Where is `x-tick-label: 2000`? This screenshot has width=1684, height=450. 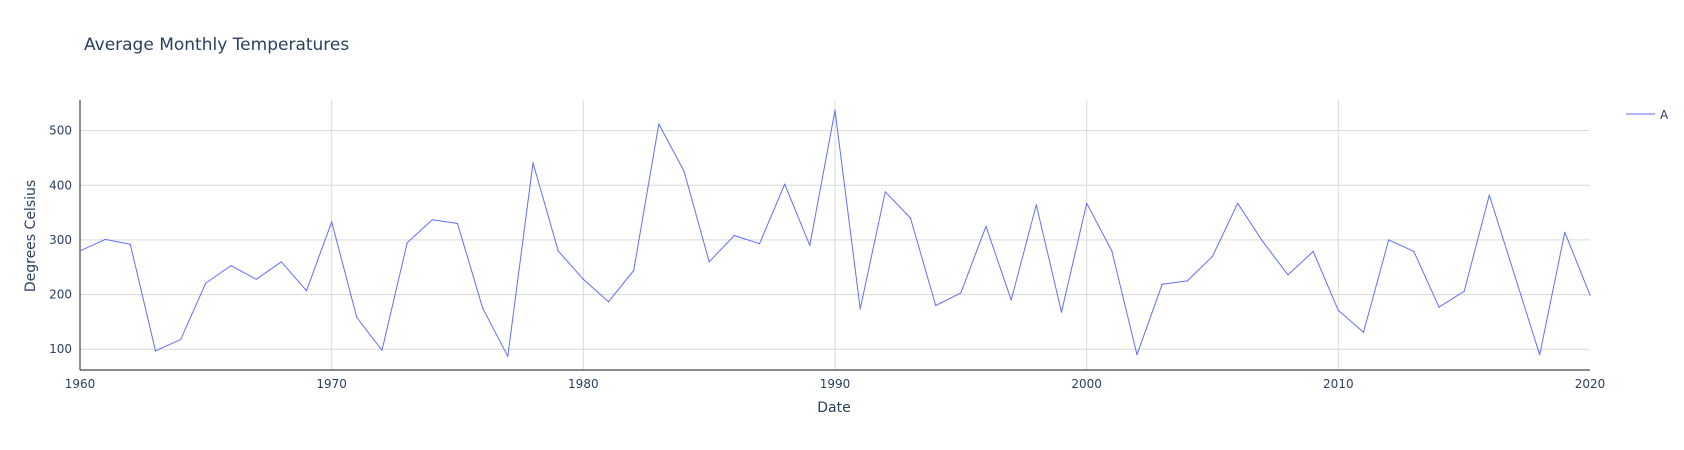
x-tick-label: 2000 is located at coordinates (1086, 384).